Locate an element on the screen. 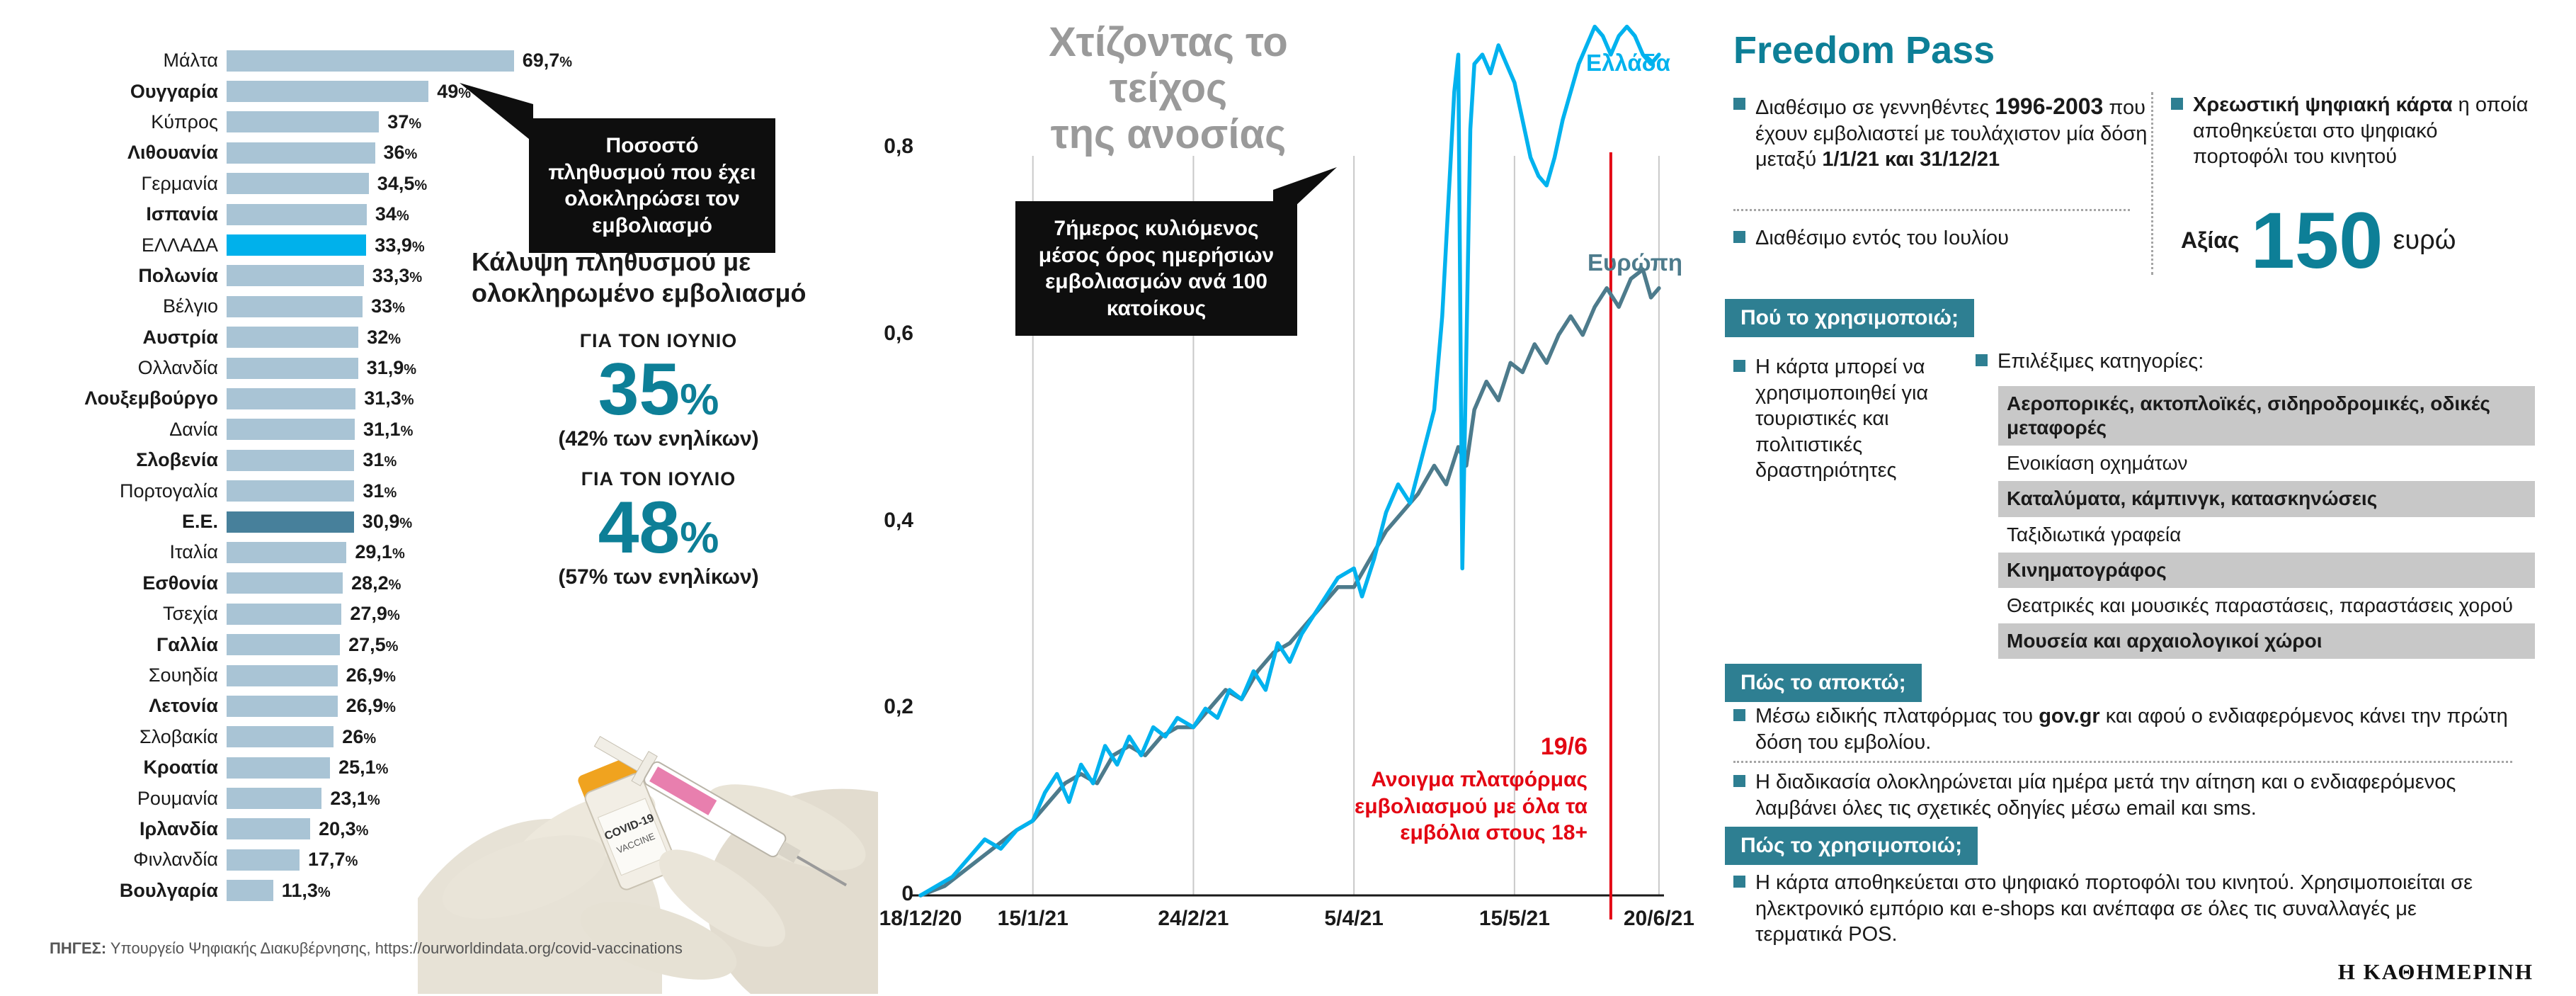 This screenshot has width=2576, height=996. bar-country-label: Κροατία is located at coordinates (180, 768).